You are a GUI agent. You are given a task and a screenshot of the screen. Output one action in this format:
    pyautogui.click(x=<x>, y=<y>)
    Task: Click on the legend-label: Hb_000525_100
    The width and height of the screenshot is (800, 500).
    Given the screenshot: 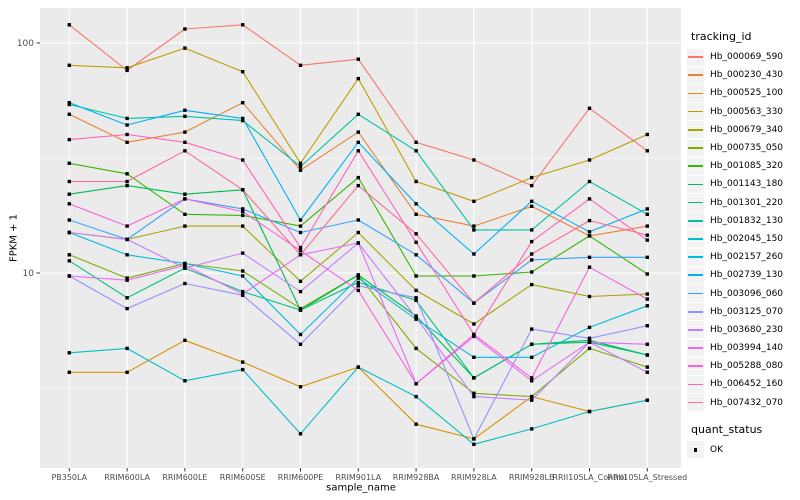 What is the action you would take?
    pyautogui.click(x=747, y=93)
    